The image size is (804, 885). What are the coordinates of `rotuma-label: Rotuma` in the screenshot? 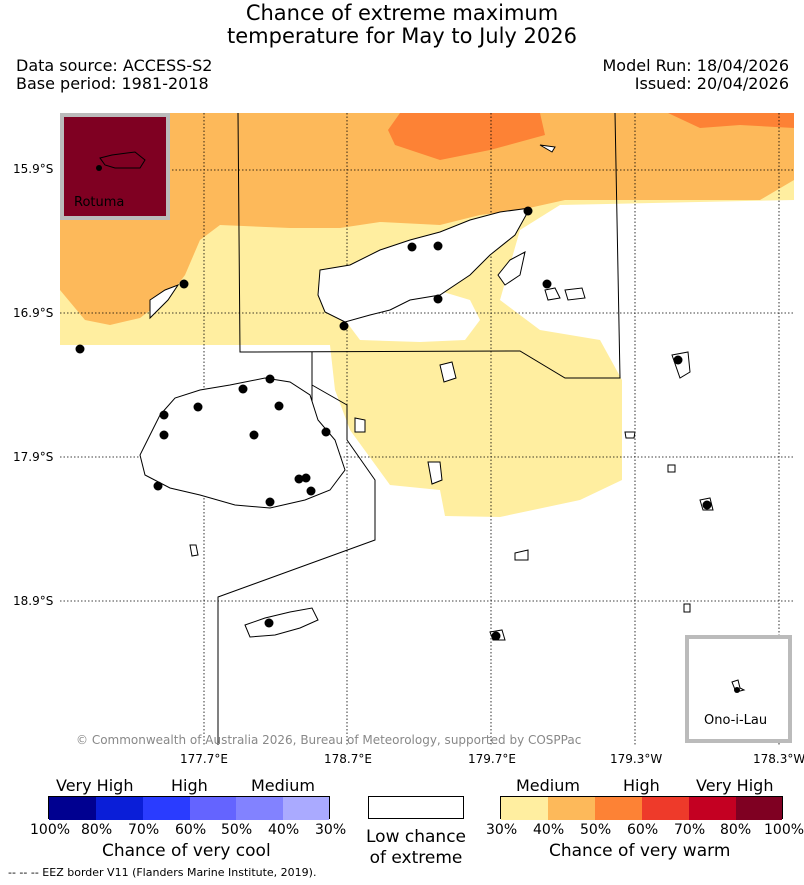 It's located at (99, 202).